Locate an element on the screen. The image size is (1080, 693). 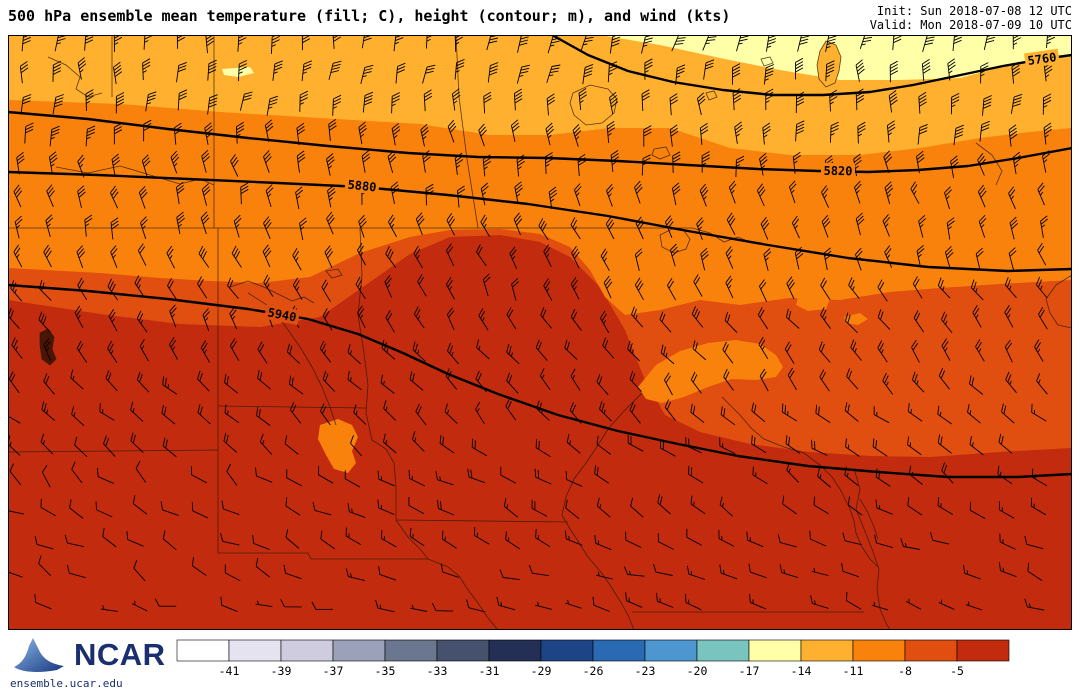
colorbar-tick-label: -8 is located at coordinates (905, 671).